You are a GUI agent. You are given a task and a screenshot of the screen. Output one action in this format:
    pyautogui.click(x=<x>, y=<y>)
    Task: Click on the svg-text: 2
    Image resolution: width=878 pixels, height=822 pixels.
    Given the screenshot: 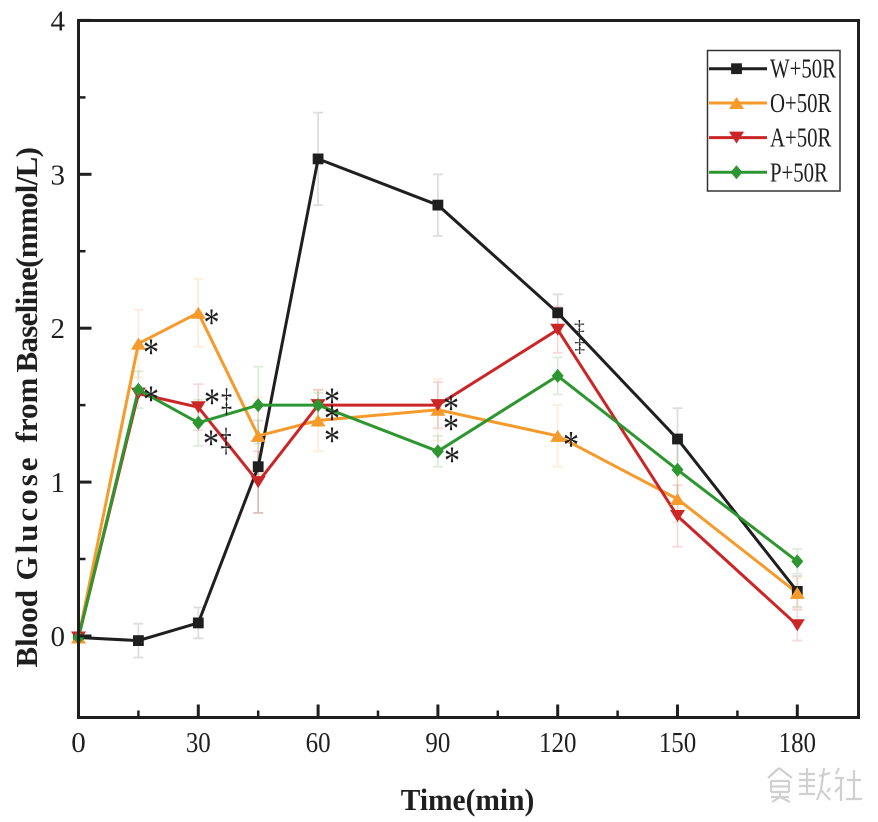 What is the action you would take?
    pyautogui.click(x=58, y=329)
    